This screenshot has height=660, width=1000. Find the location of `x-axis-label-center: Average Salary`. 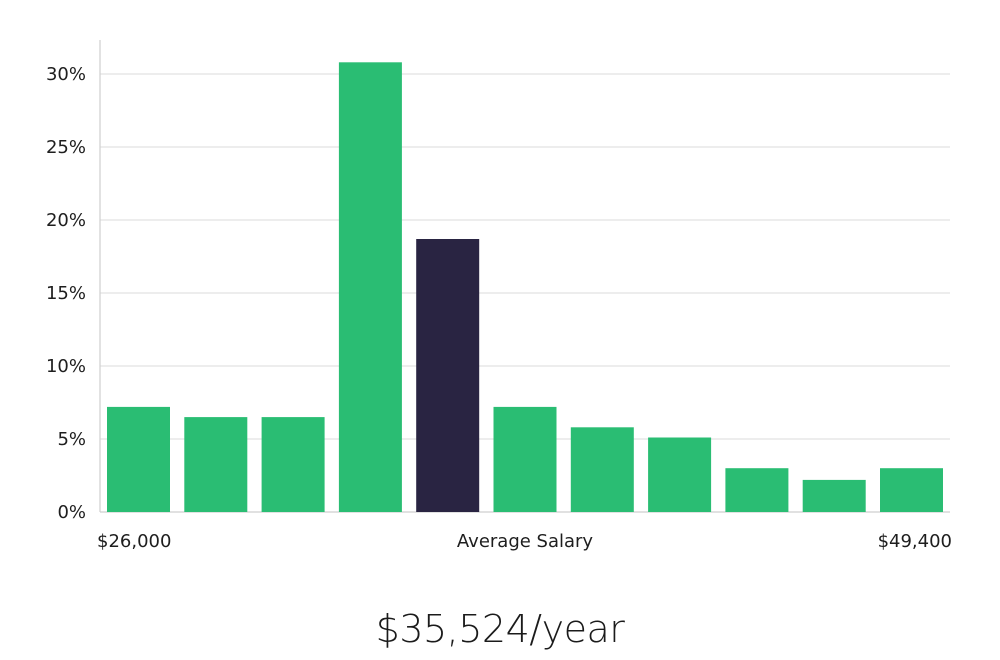

x-axis-label-center: Average Salary is located at coordinates (525, 541).